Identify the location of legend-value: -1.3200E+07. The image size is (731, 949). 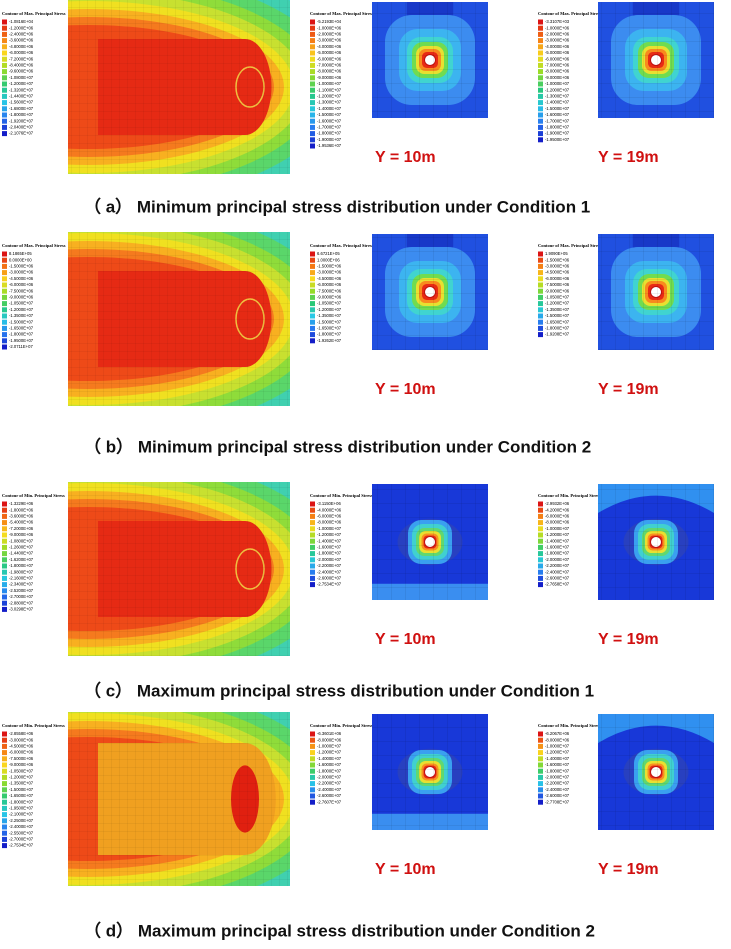
(21, 89).